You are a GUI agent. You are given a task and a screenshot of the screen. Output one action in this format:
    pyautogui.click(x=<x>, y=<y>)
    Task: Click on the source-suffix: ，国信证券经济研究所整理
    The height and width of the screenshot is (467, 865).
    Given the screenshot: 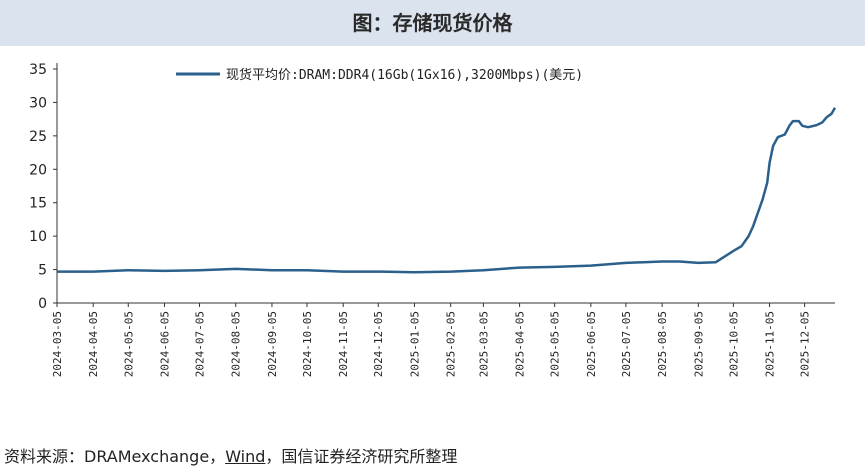 What is the action you would take?
    pyautogui.click(x=361, y=456)
    